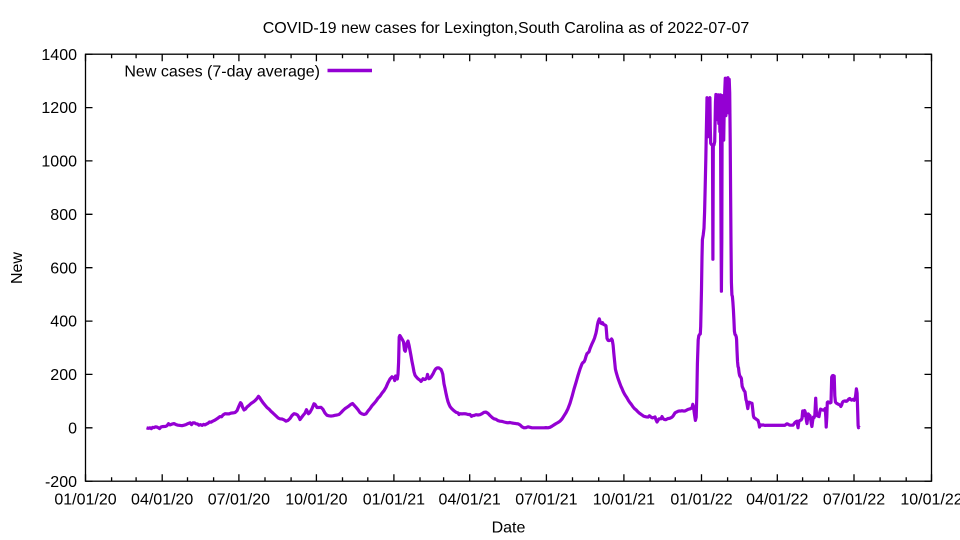 This screenshot has width=960, height=540. Describe the element at coordinates (239, 499) in the screenshot. I see `svg-text: 07/01/20` at that location.